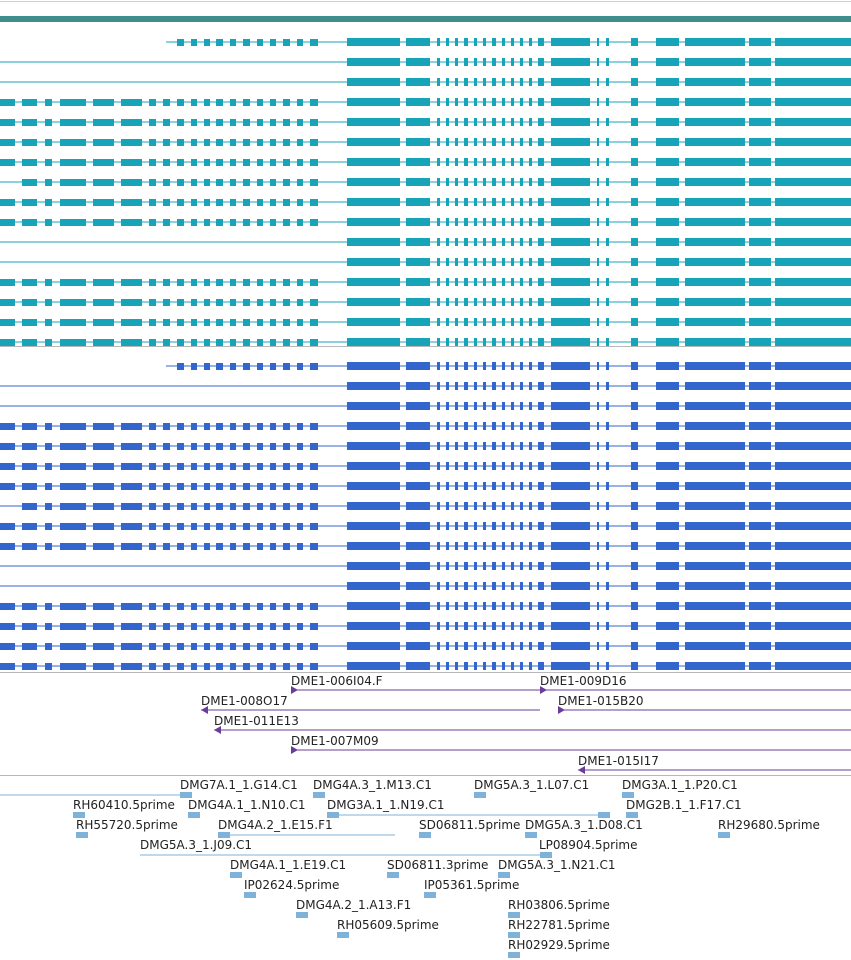  I want to click on bac-clone-label: DME1-009D16, so click(583, 681).